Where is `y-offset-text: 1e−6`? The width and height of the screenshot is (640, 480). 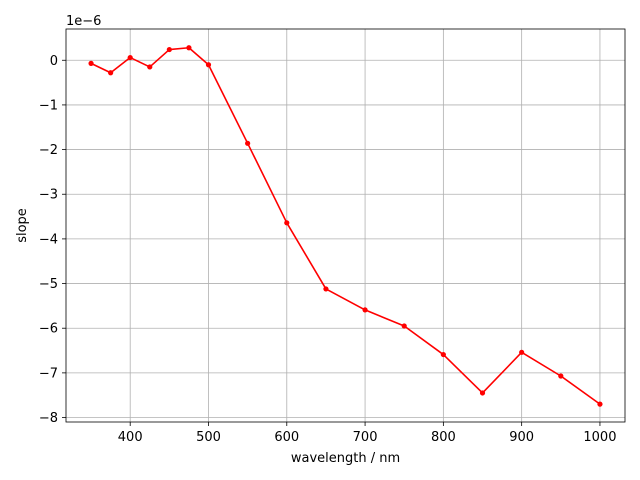
y-offset-text: 1e−6 is located at coordinates (83, 21).